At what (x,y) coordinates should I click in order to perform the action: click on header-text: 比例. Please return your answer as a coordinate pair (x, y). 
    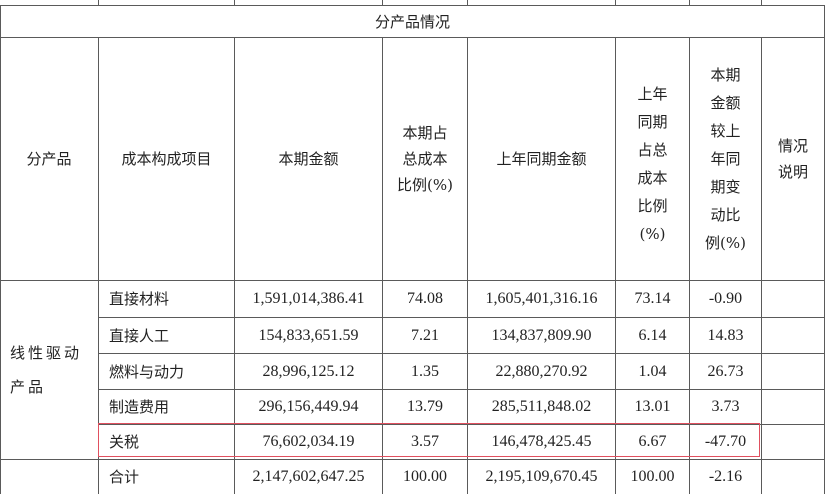
    Looking at the image, I should click on (652, 206).